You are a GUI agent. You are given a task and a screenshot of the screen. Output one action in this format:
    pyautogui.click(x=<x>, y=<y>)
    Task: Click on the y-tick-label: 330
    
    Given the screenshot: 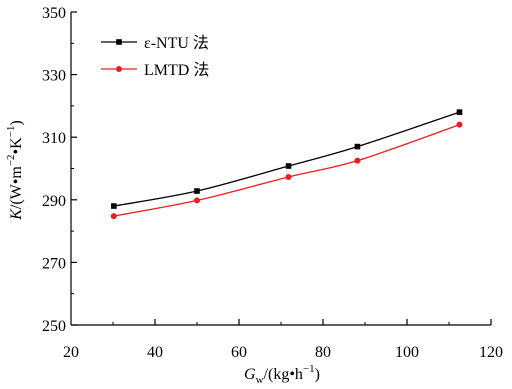 What is the action you would take?
    pyautogui.click(x=54, y=76)
    